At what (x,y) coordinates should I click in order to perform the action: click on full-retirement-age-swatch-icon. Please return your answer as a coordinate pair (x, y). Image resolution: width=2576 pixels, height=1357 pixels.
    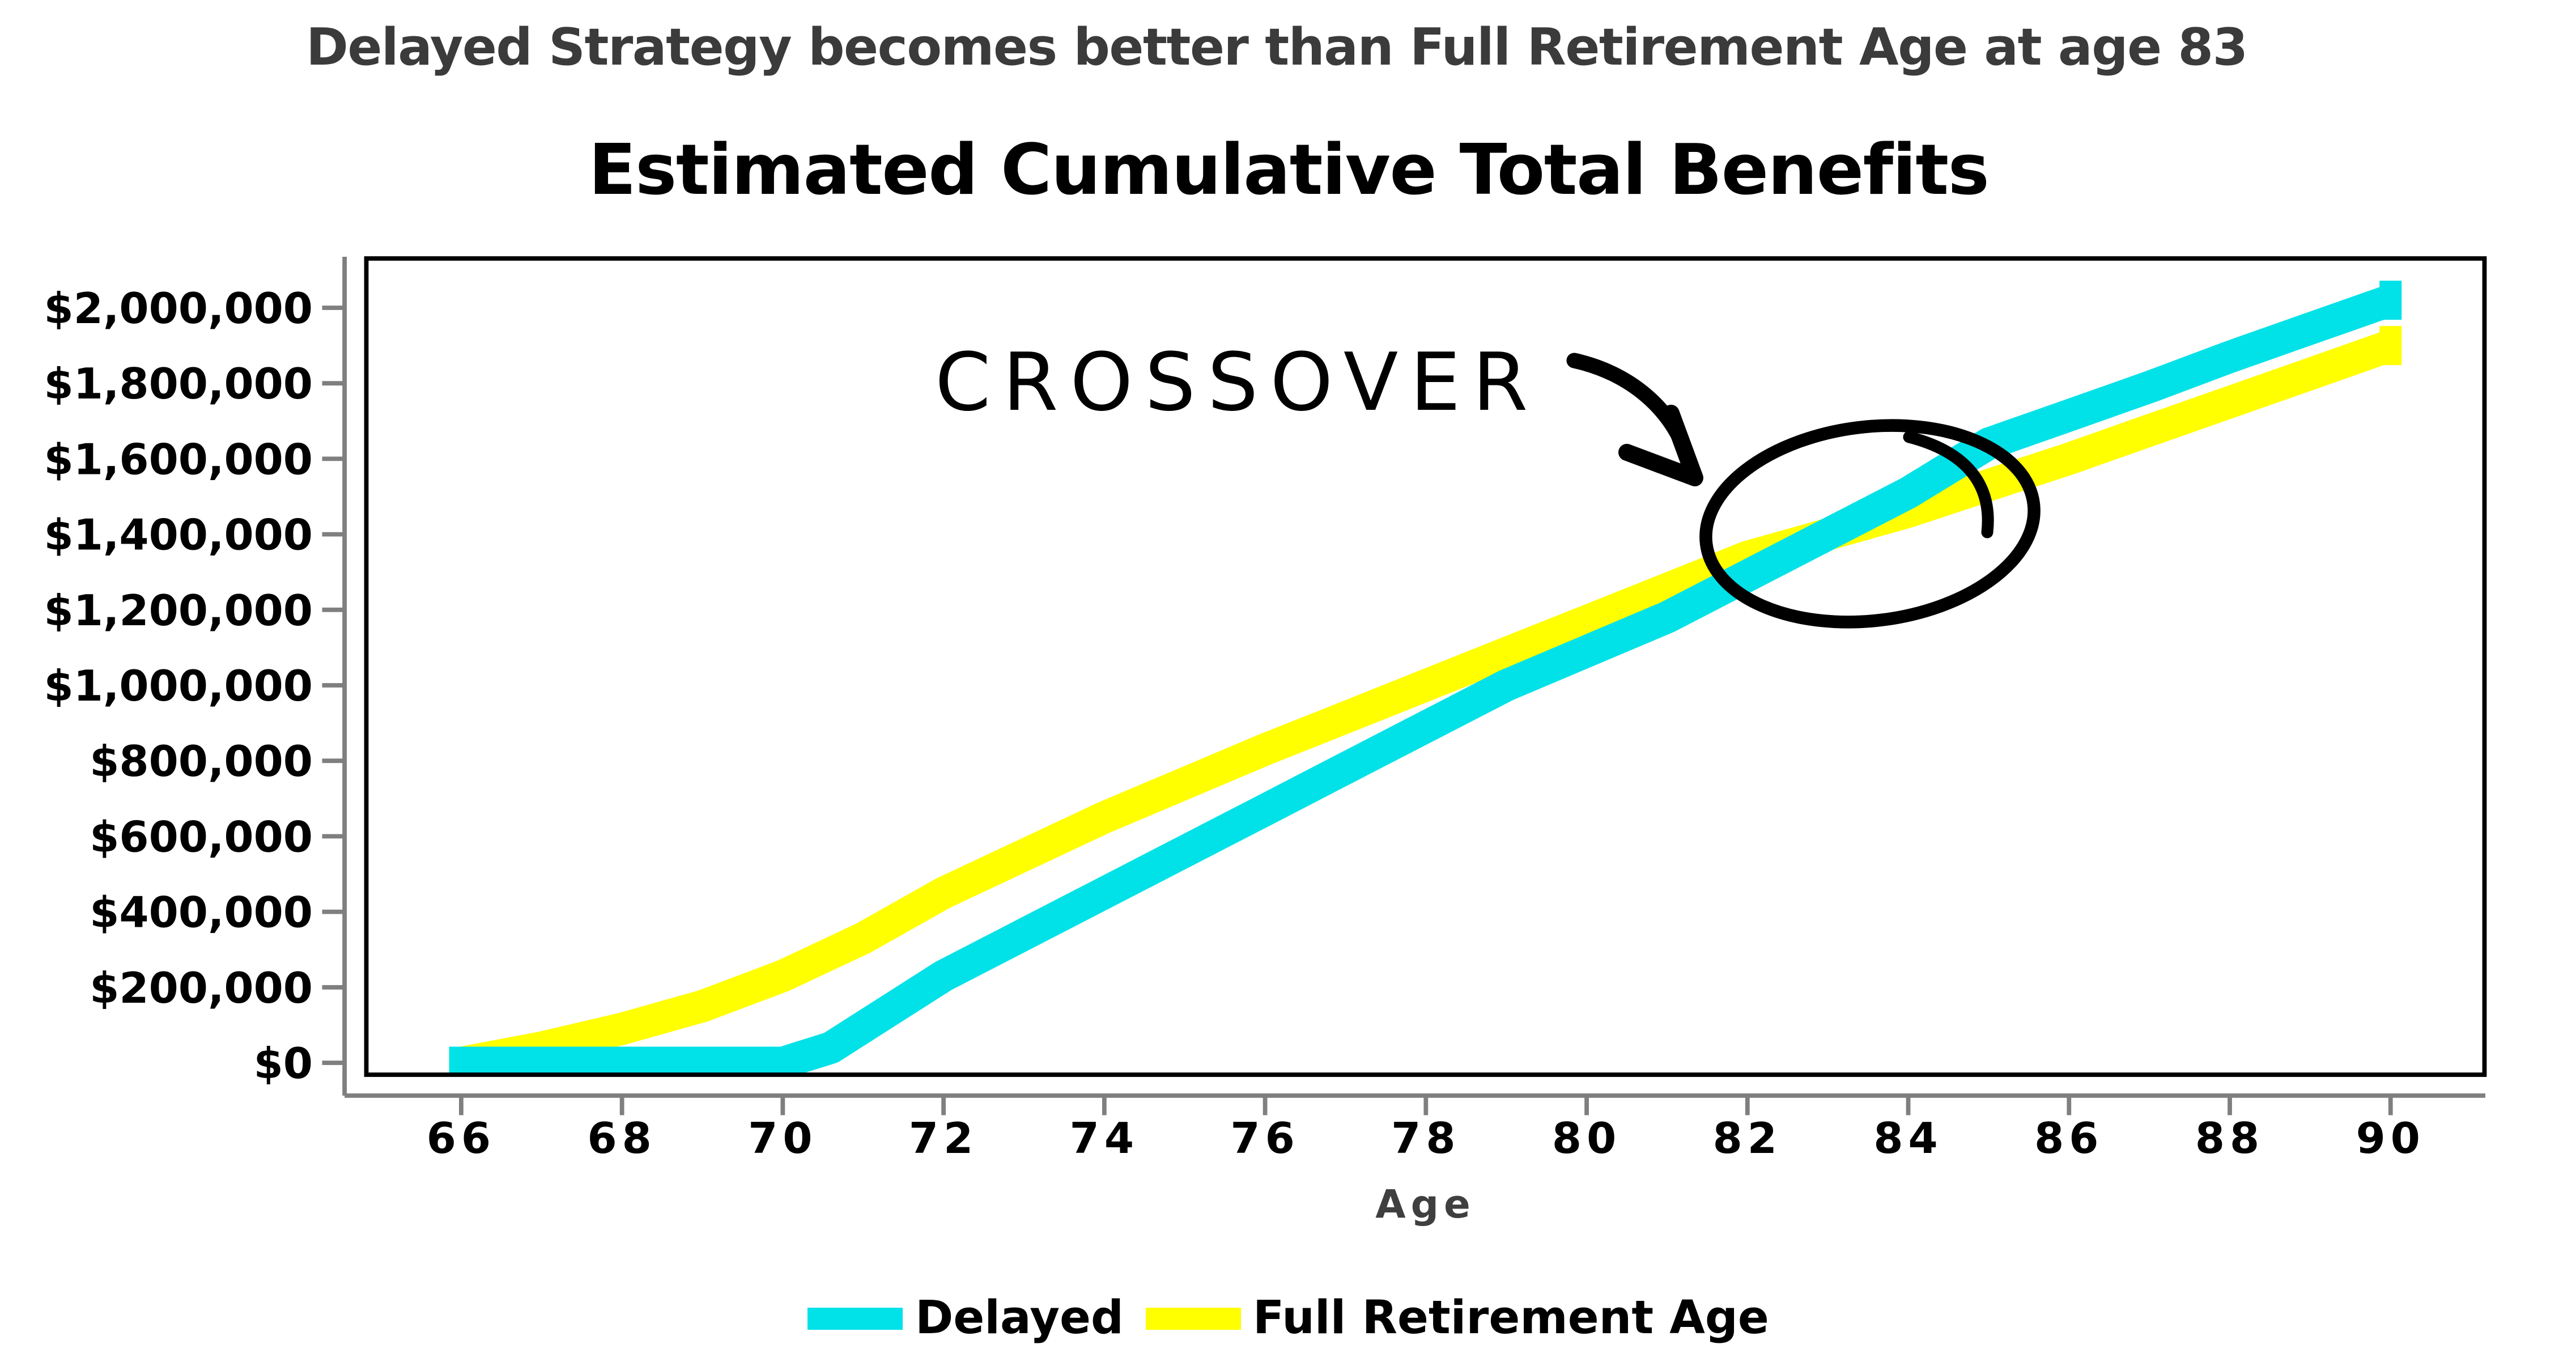
    Looking at the image, I should click on (1193, 1319).